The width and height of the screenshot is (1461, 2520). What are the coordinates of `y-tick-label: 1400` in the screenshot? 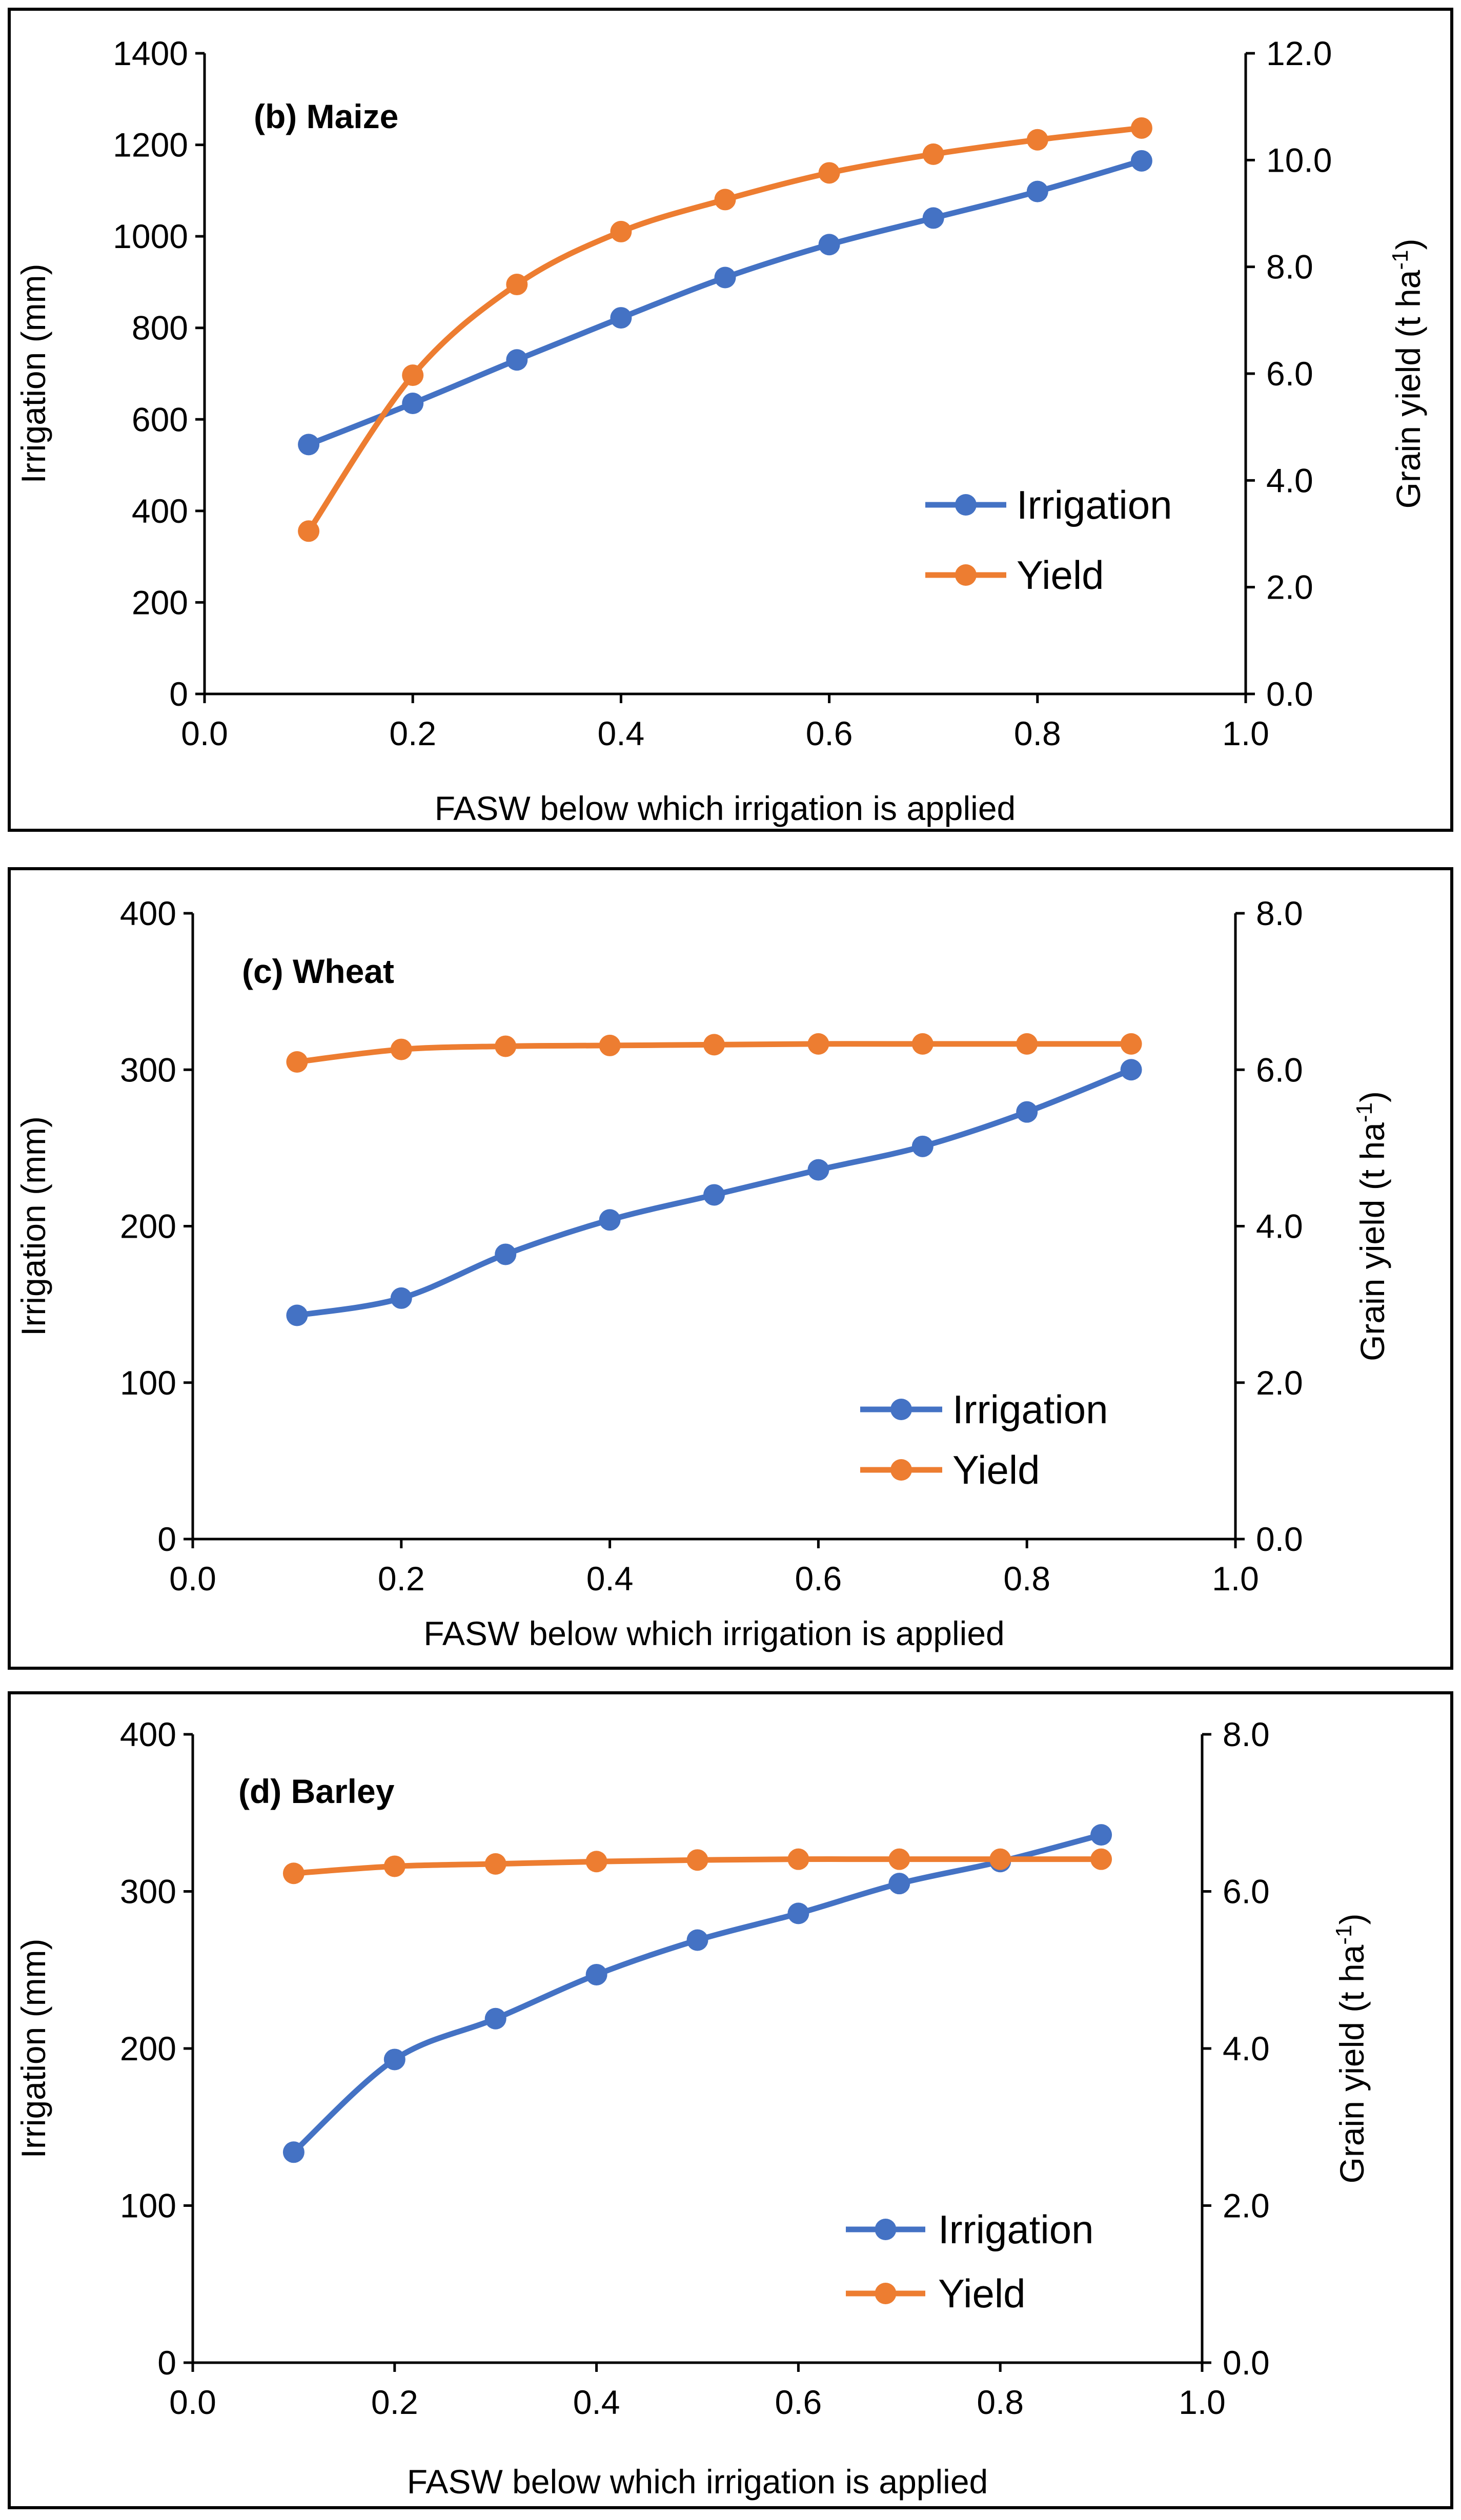 It's located at (150, 53).